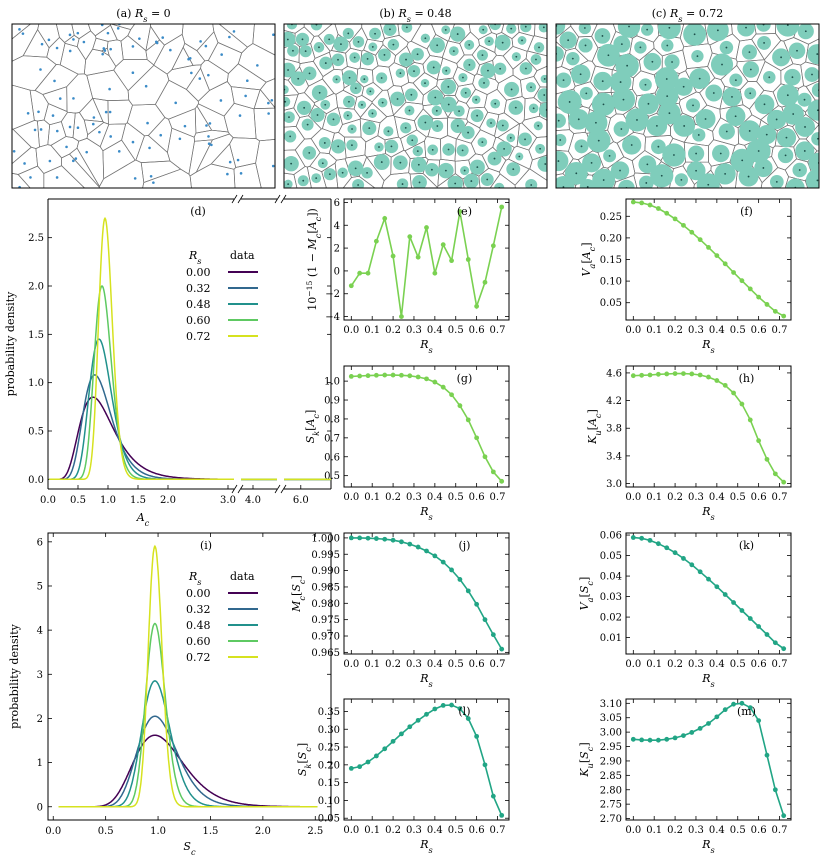  What do you see at coordinates (325, 555) in the screenshot?
I see `y-tick-label: 0.995` at bounding box center [325, 555].